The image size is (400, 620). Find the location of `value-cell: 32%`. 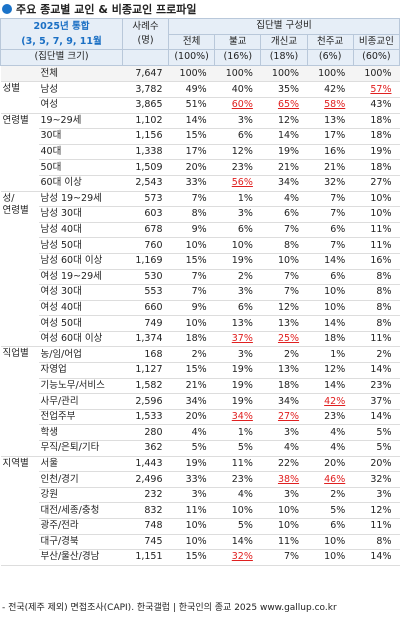

value-cell: 32% is located at coordinates (237, 557).